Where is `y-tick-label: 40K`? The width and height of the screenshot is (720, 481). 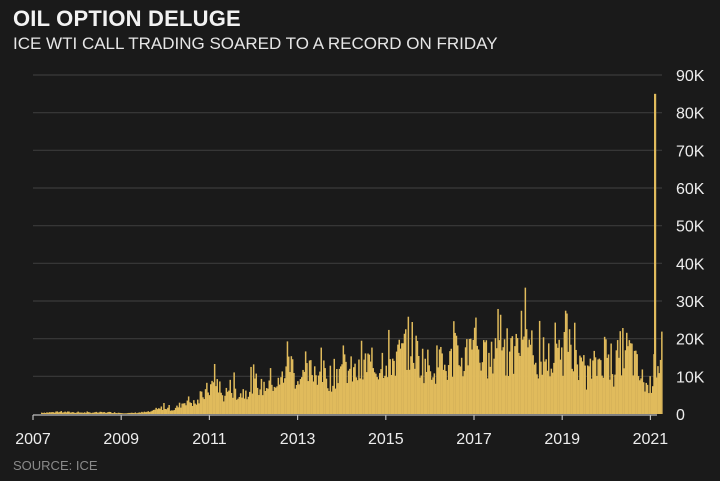
y-tick-label: 40K is located at coordinates (690, 264).